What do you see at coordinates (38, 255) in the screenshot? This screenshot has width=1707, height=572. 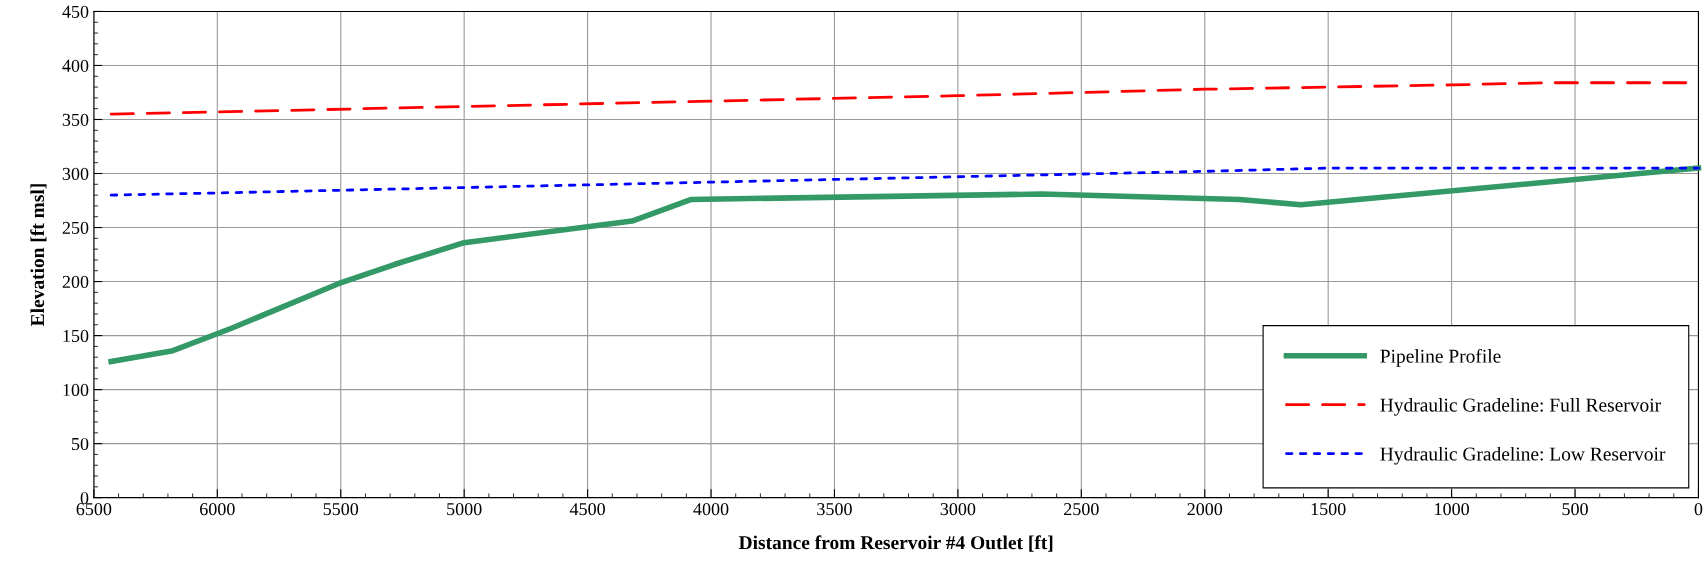 I see `y-axis-title: Elevation [ft msl]` at bounding box center [38, 255].